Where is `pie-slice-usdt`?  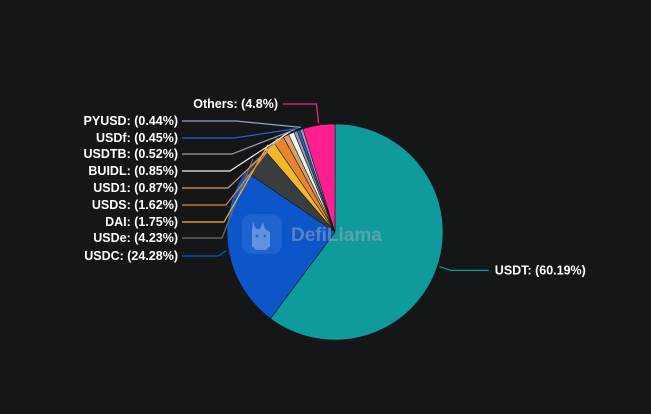
pie-slice-usdt is located at coordinates (357, 232).